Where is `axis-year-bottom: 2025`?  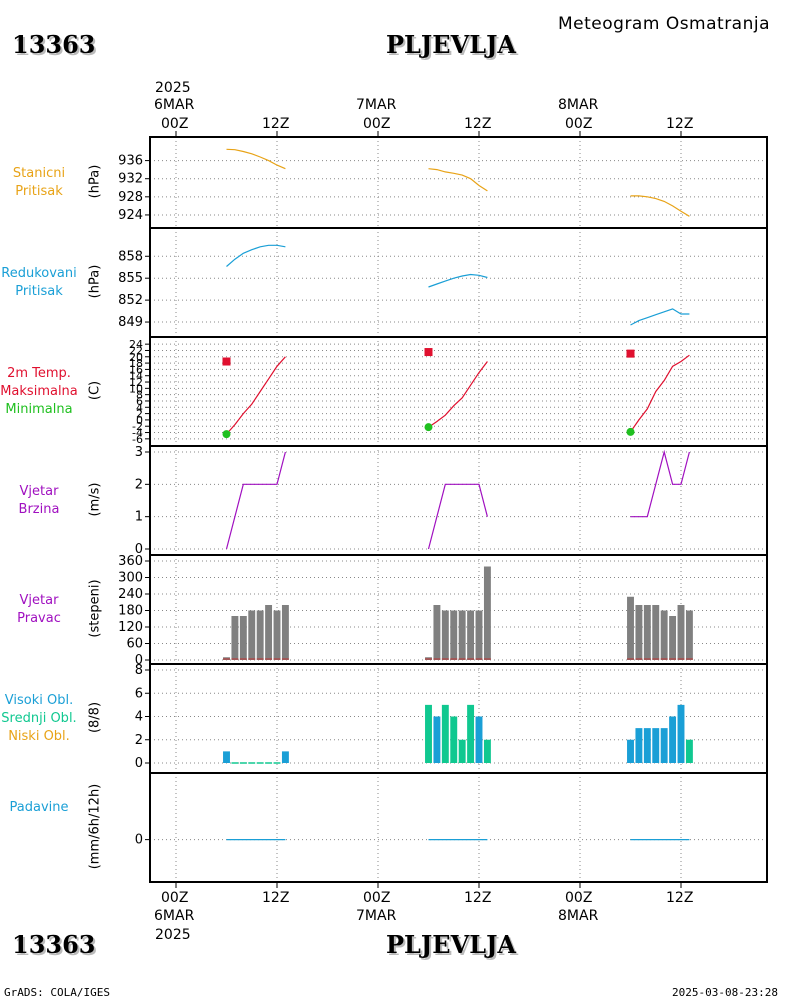 axis-year-bottom: 2025 is located at coordinates (173, 935).